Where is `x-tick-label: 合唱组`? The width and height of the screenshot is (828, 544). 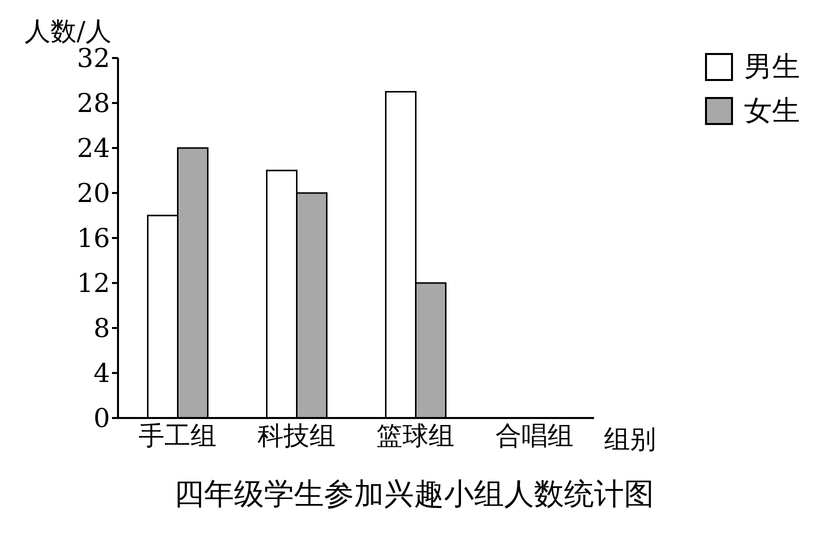 x-tick-label: 合唱组 is located at coordinates (535, 436).